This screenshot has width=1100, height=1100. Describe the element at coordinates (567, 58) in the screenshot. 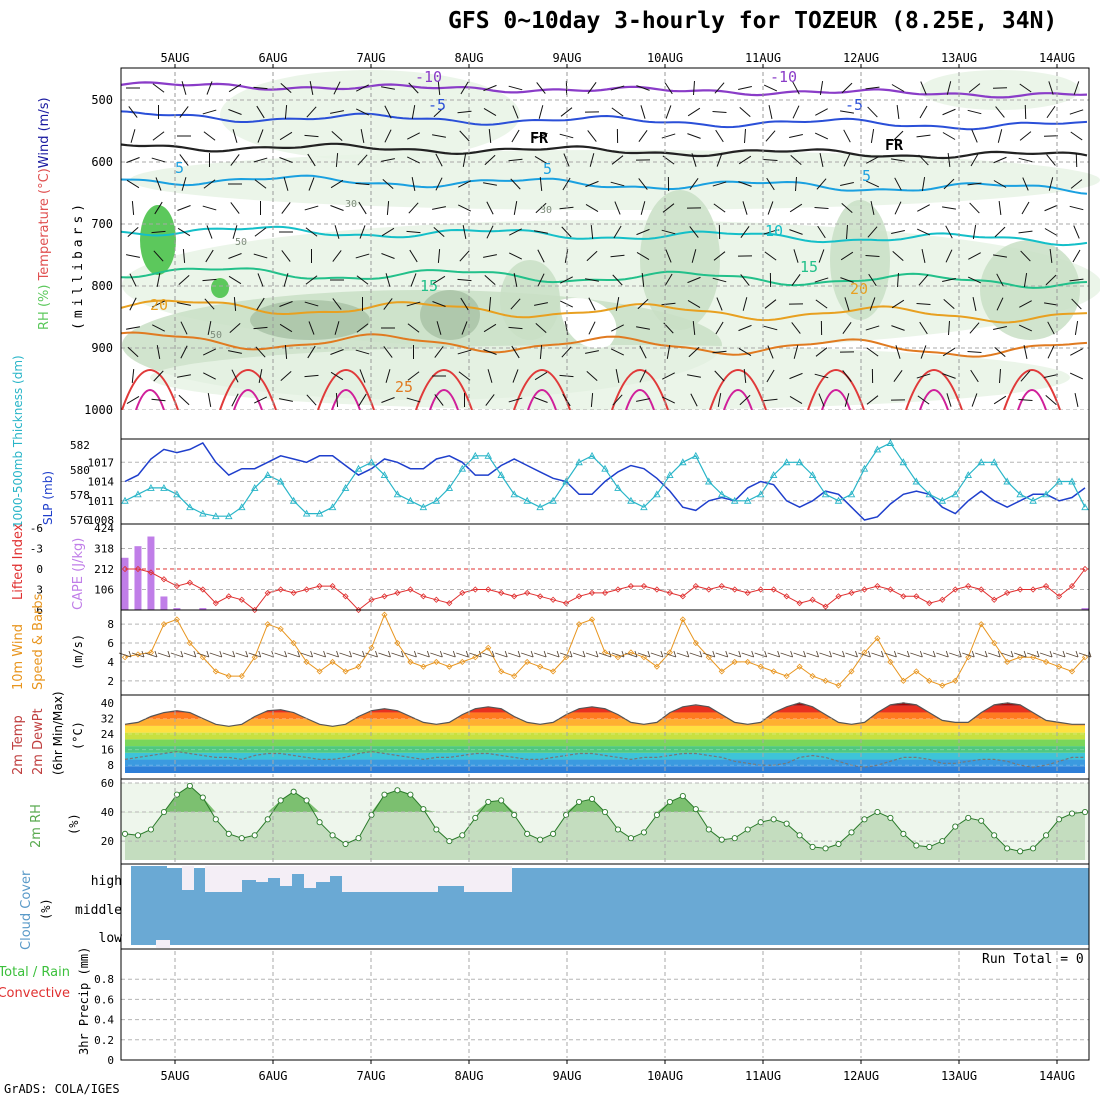

I see `day-label-top: 9AUG` at that location.